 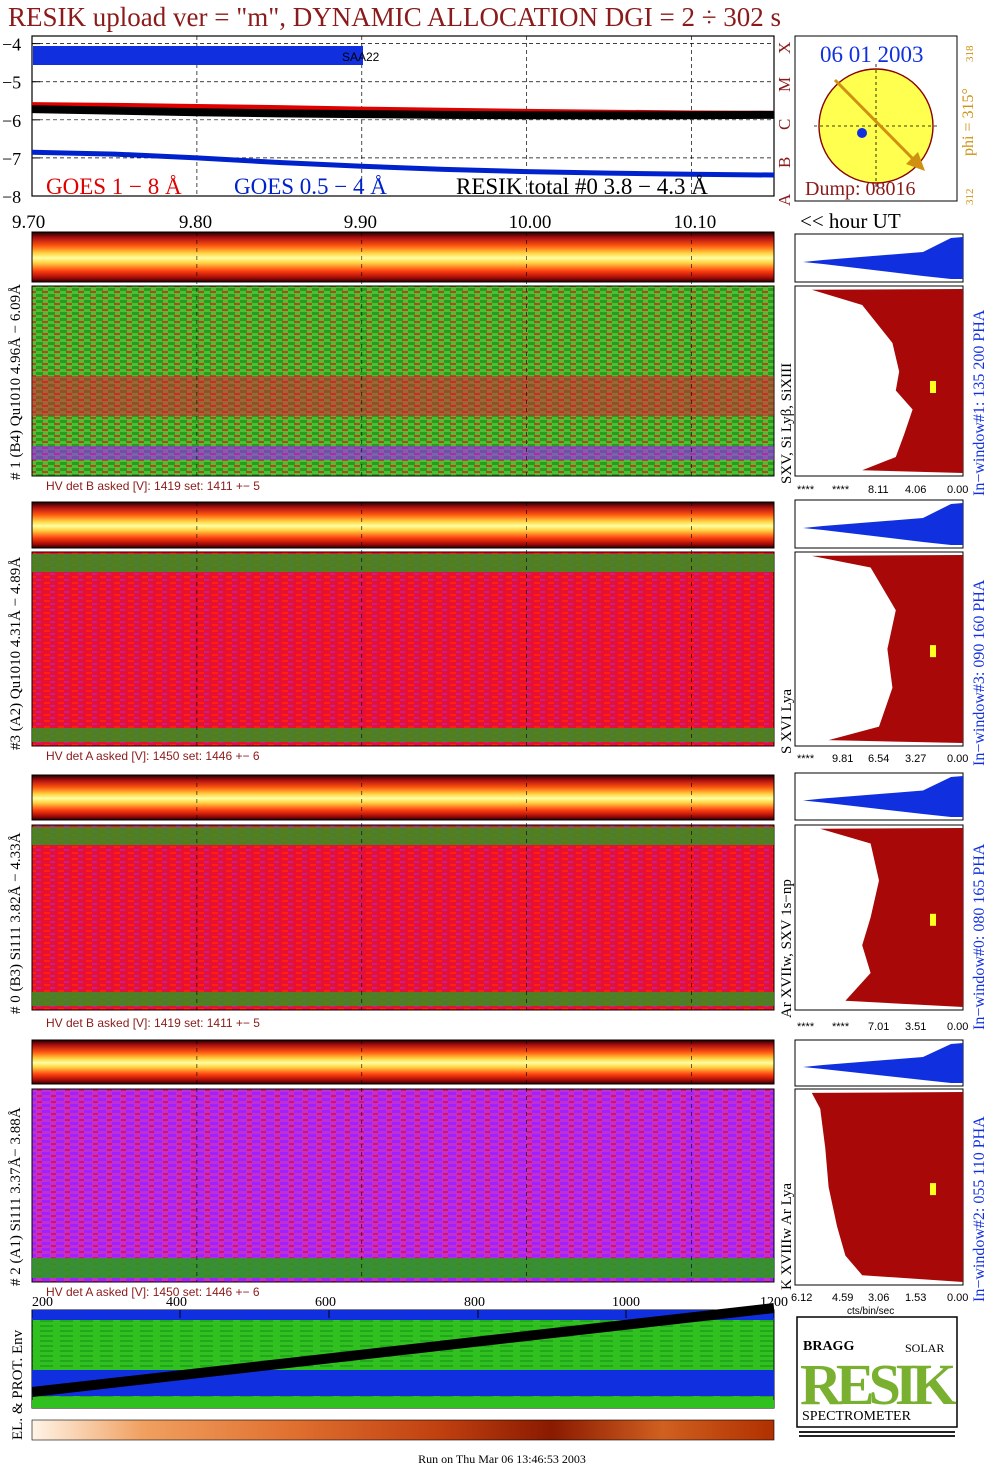 What do you see at coordinates (16, 382) in the screenshot?
I see `channel-left-label: # 1 (B4) Qu1010 4.96Å − 6.09Å` at bounding box center [16, 382].